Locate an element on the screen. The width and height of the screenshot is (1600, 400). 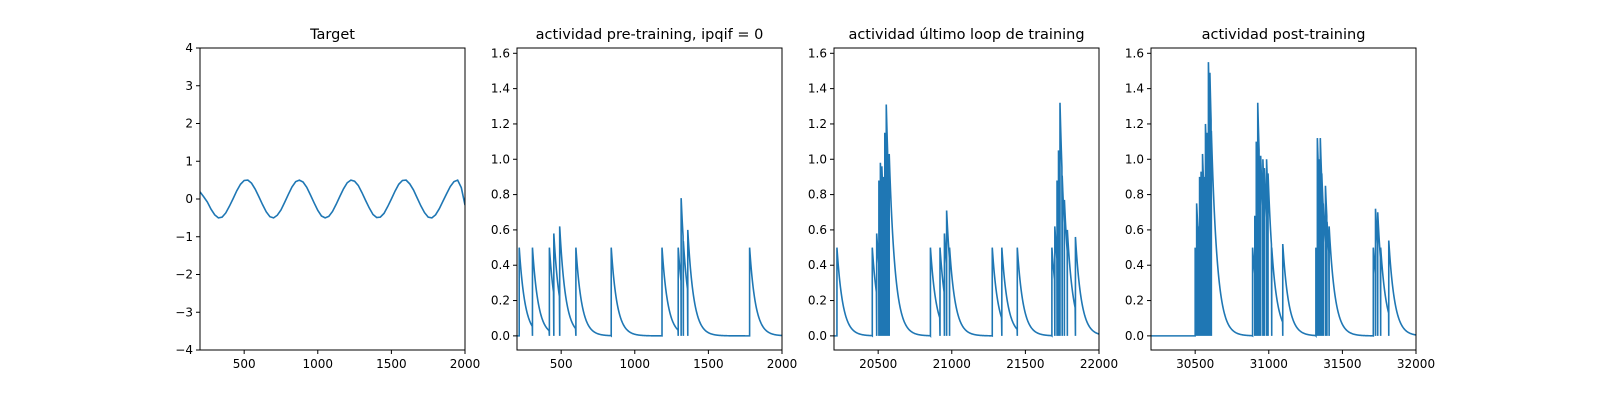
y-tick-label: −4 is located at coordinates (184, 350).